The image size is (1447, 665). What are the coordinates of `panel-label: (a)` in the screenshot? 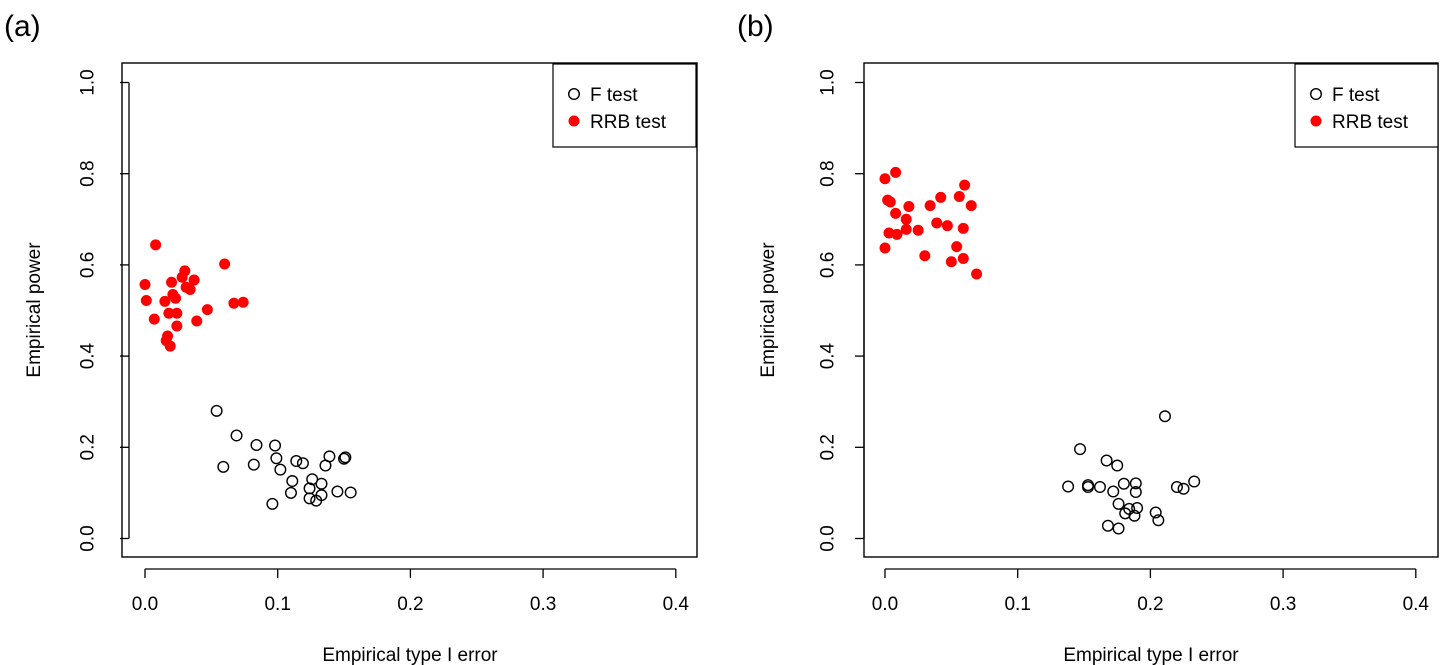 It's located at (22, 26).